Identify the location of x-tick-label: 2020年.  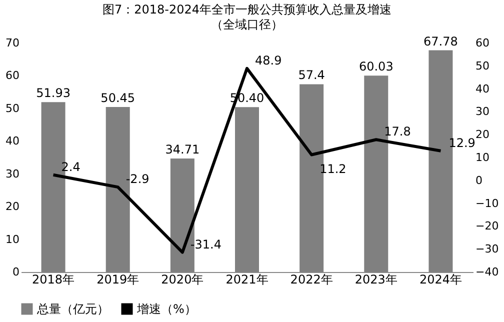
(182, 279).